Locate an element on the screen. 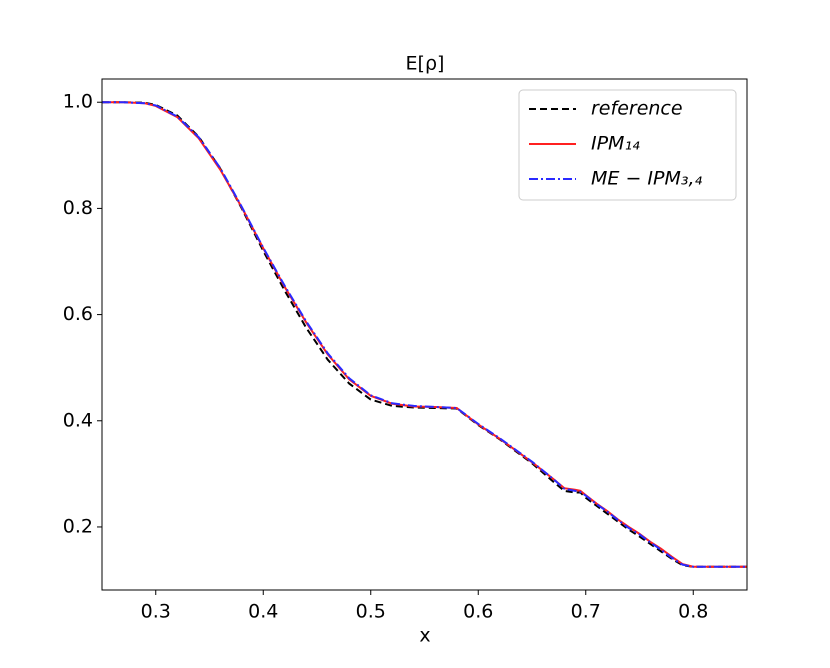 The image size is (830, 668). y-tick-label: 0.4 is located at coordinates (78, 420).